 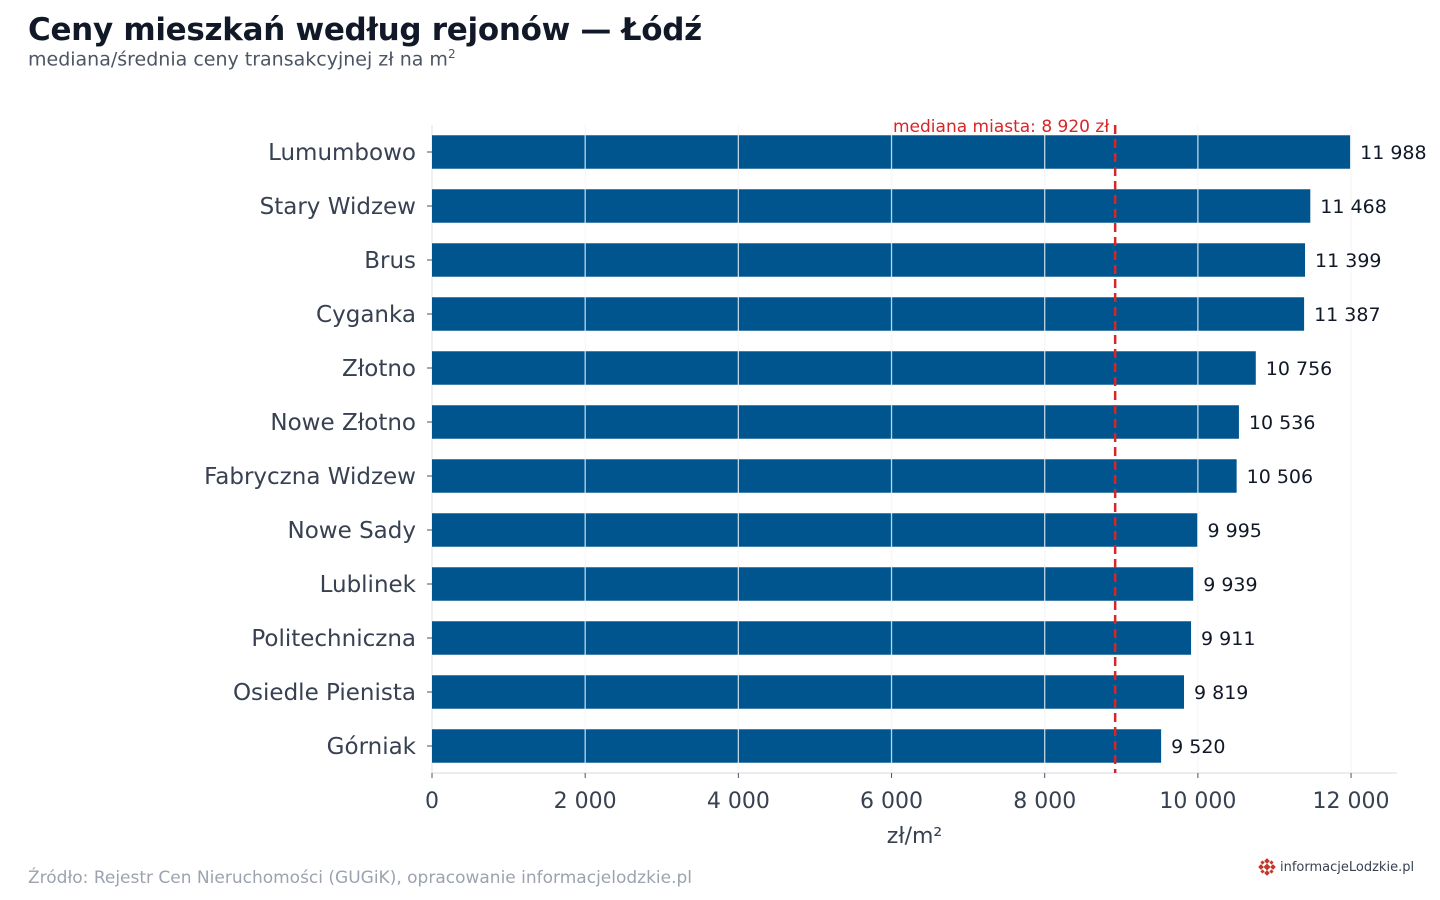 I want to click on x-tick-label: 0, so click(x=432, y=801).